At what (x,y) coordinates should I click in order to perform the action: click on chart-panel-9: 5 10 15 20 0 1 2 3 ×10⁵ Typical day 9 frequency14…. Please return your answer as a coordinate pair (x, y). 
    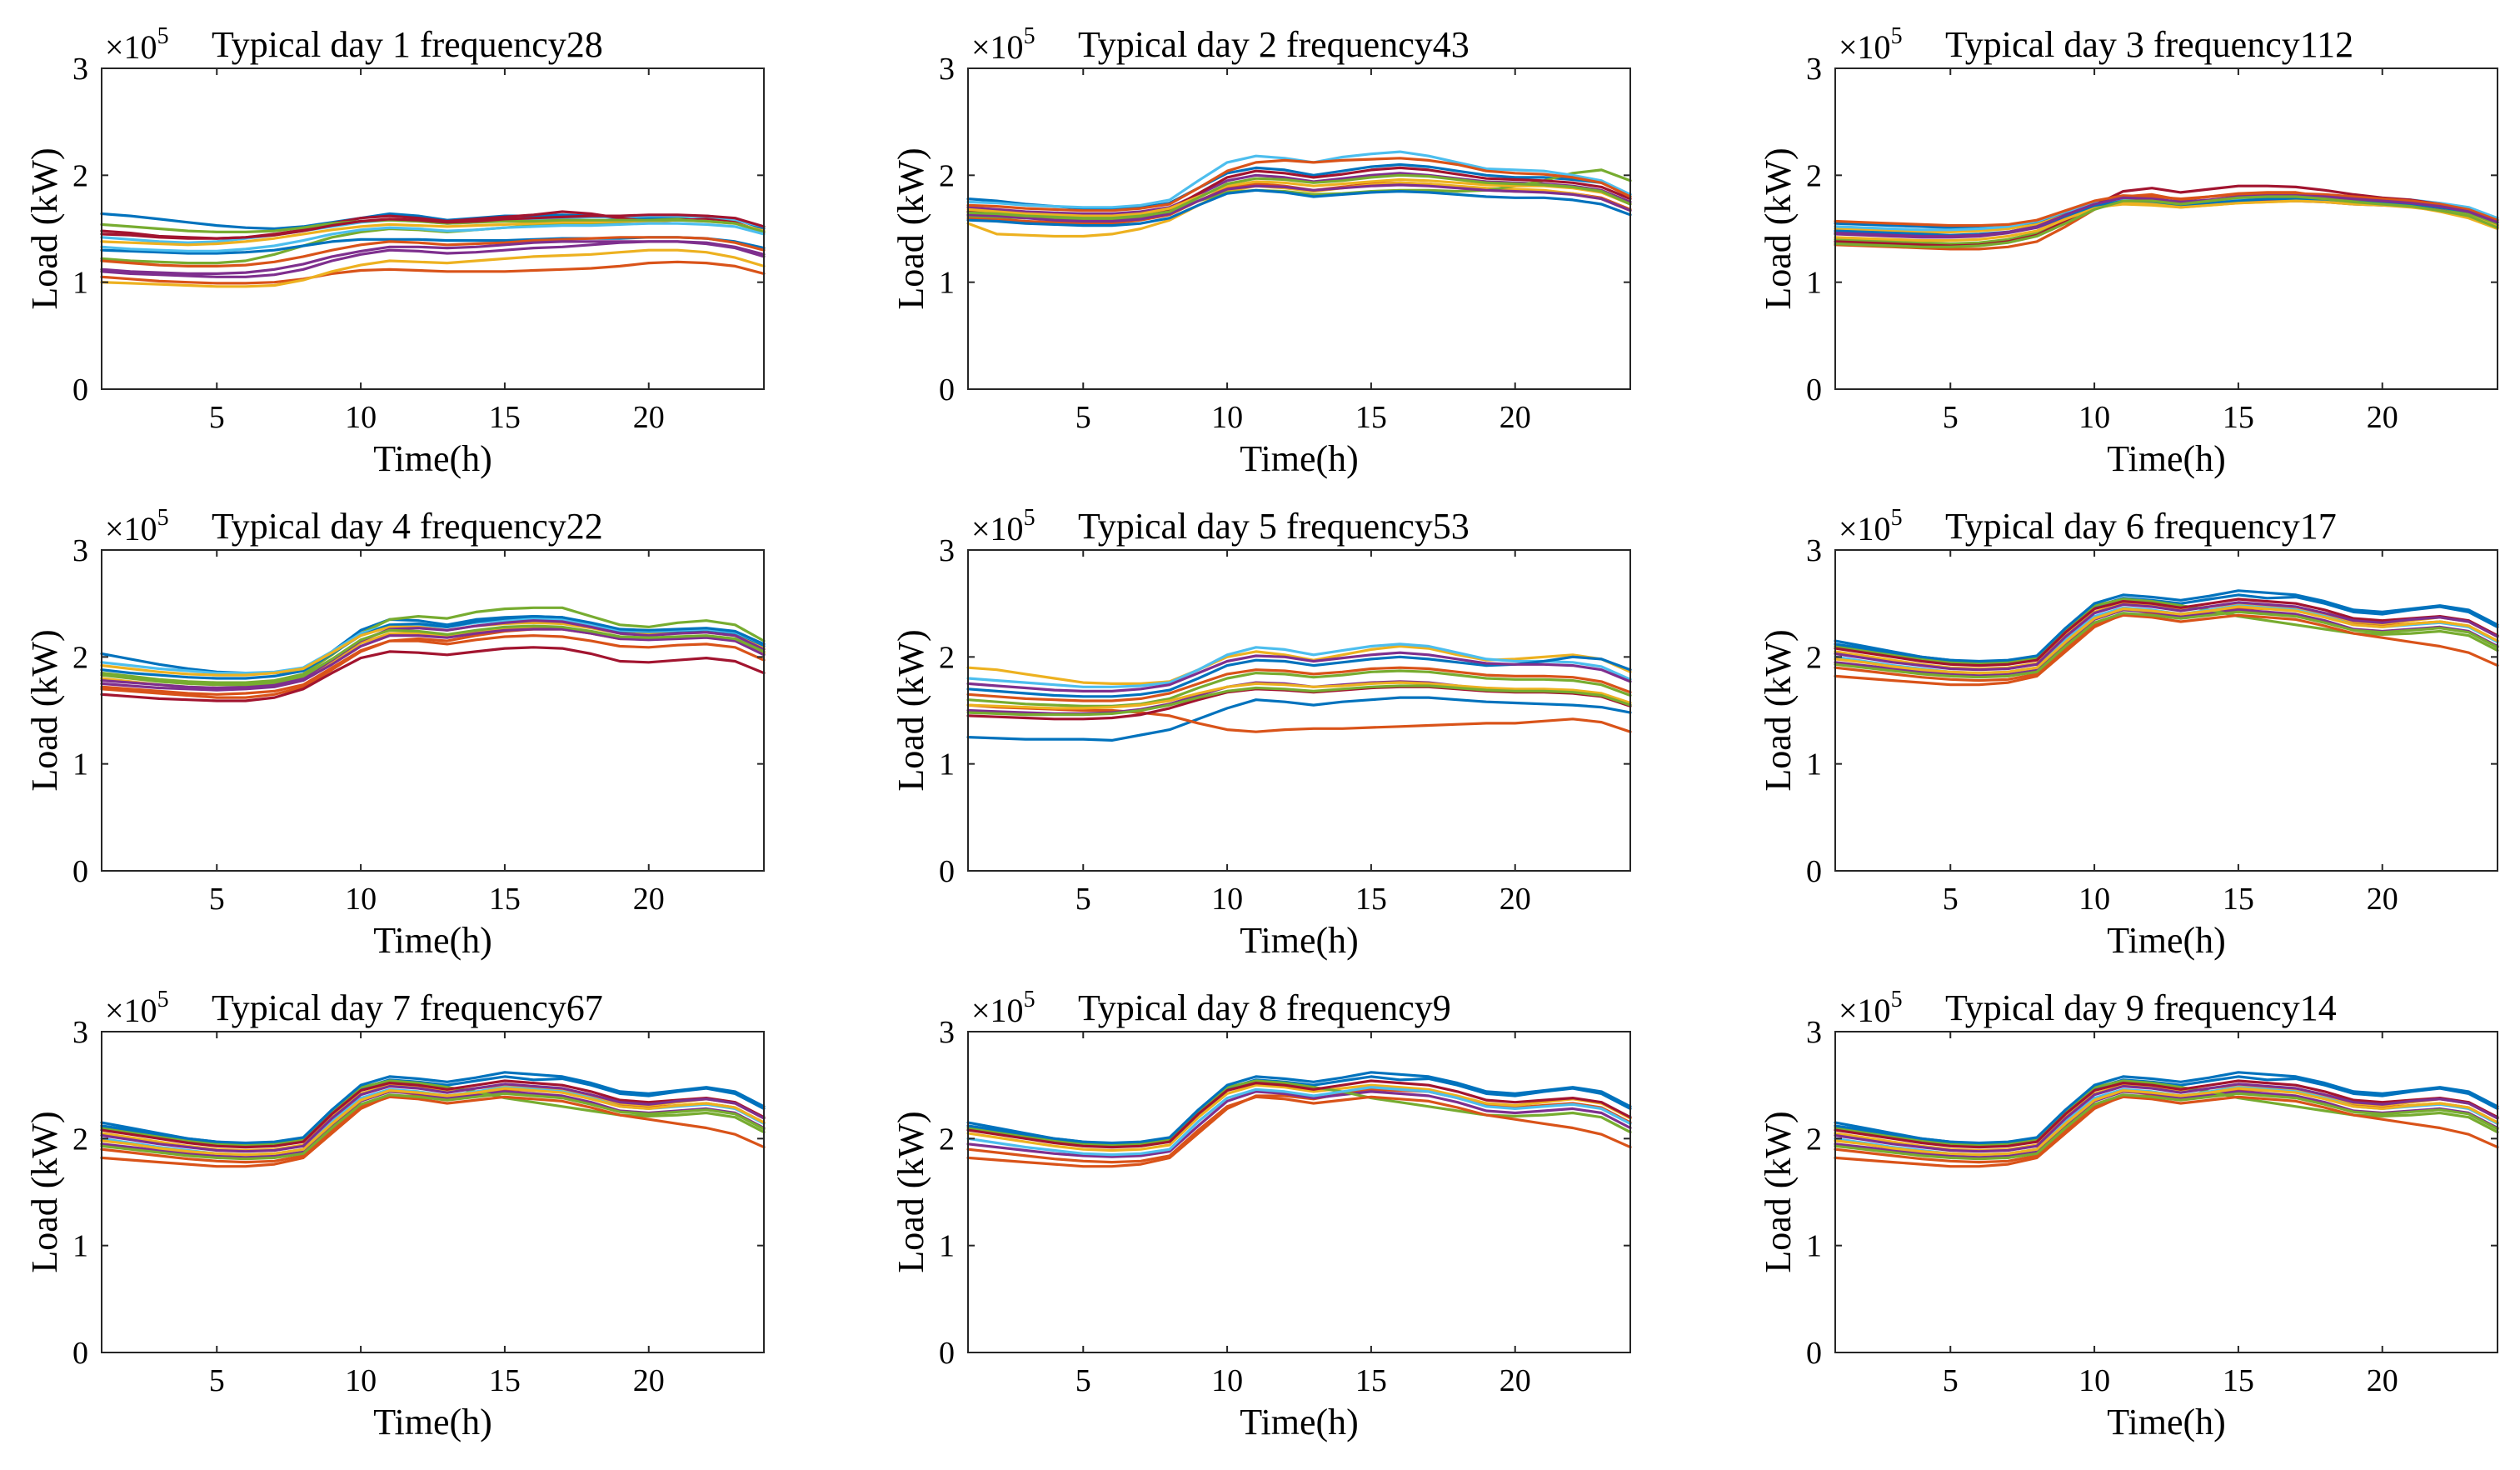
    Looking at the image, I should click on (2128, 1214).